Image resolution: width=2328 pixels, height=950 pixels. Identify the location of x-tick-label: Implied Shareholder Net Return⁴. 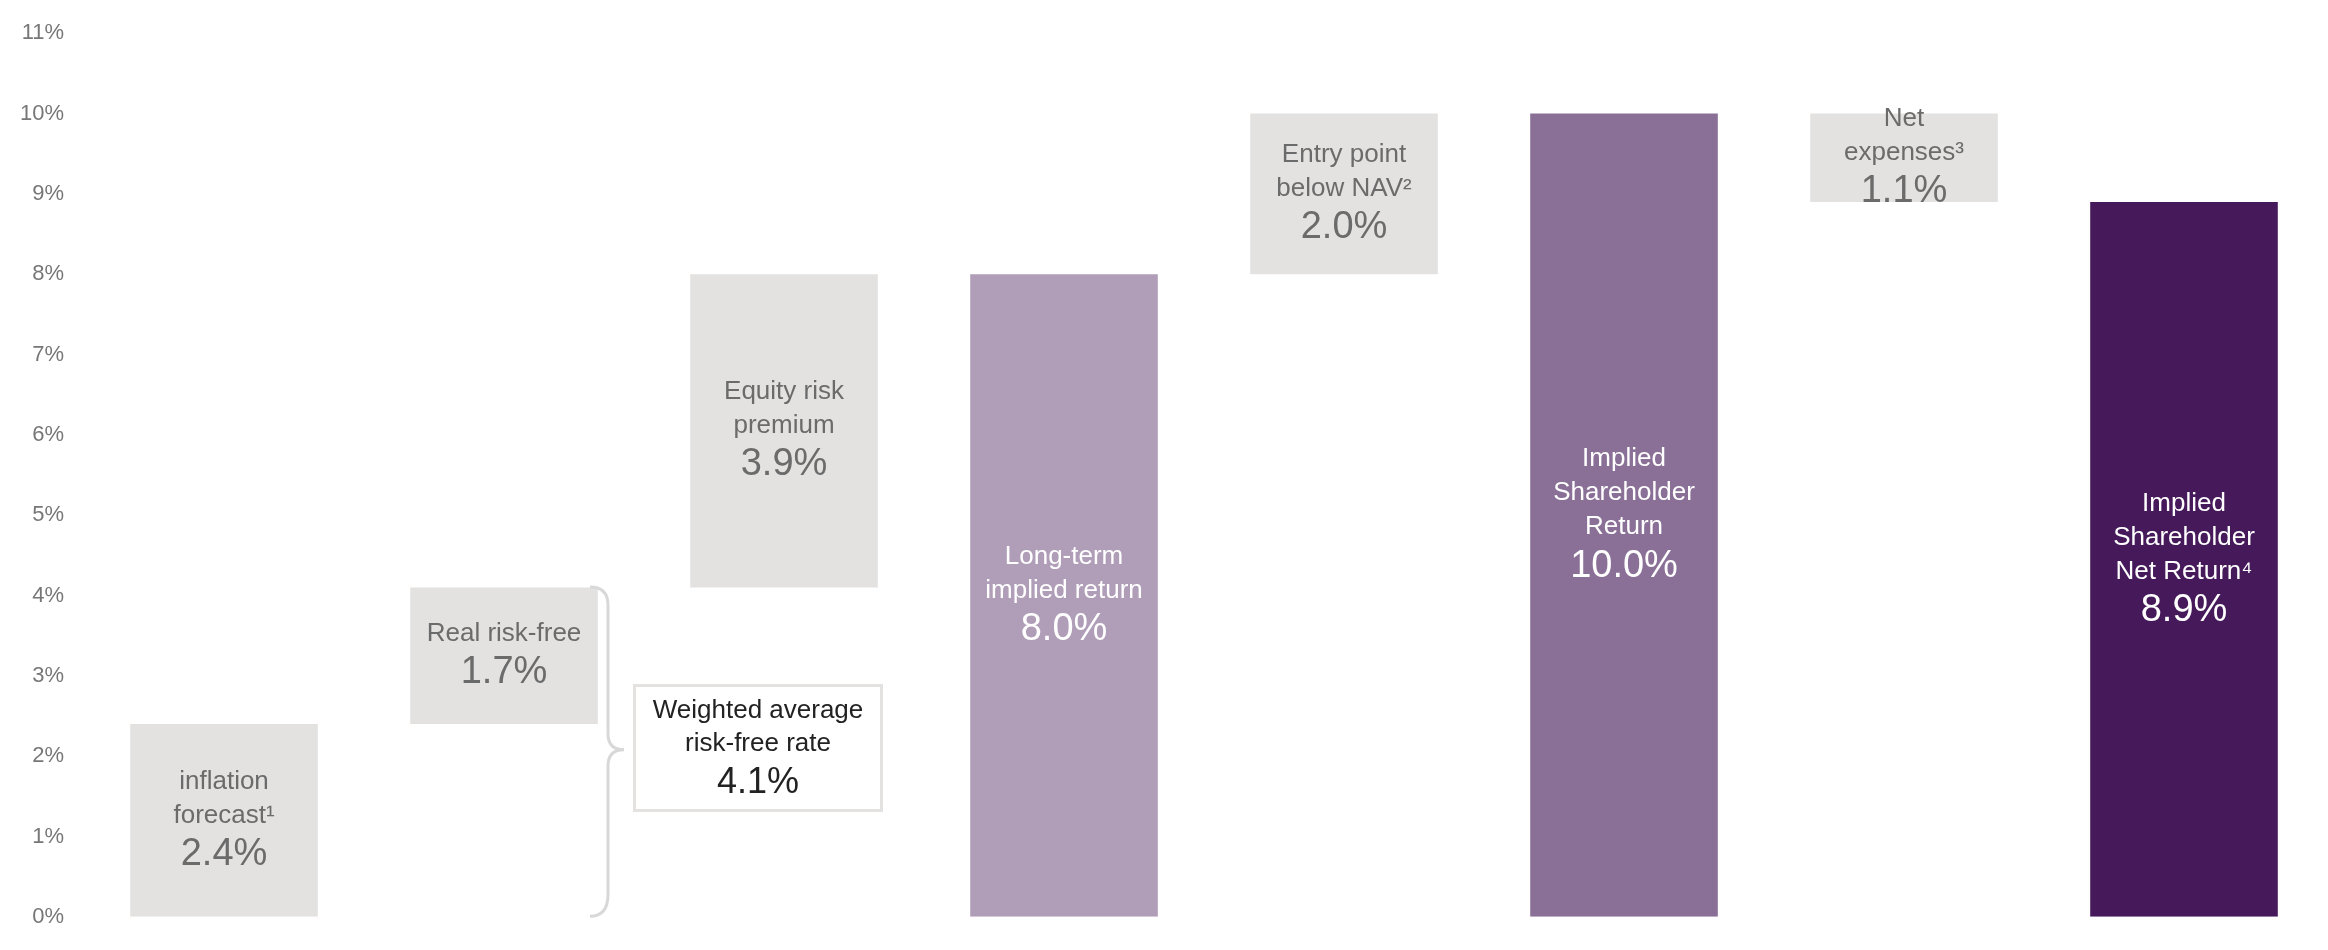
(2184, 535).